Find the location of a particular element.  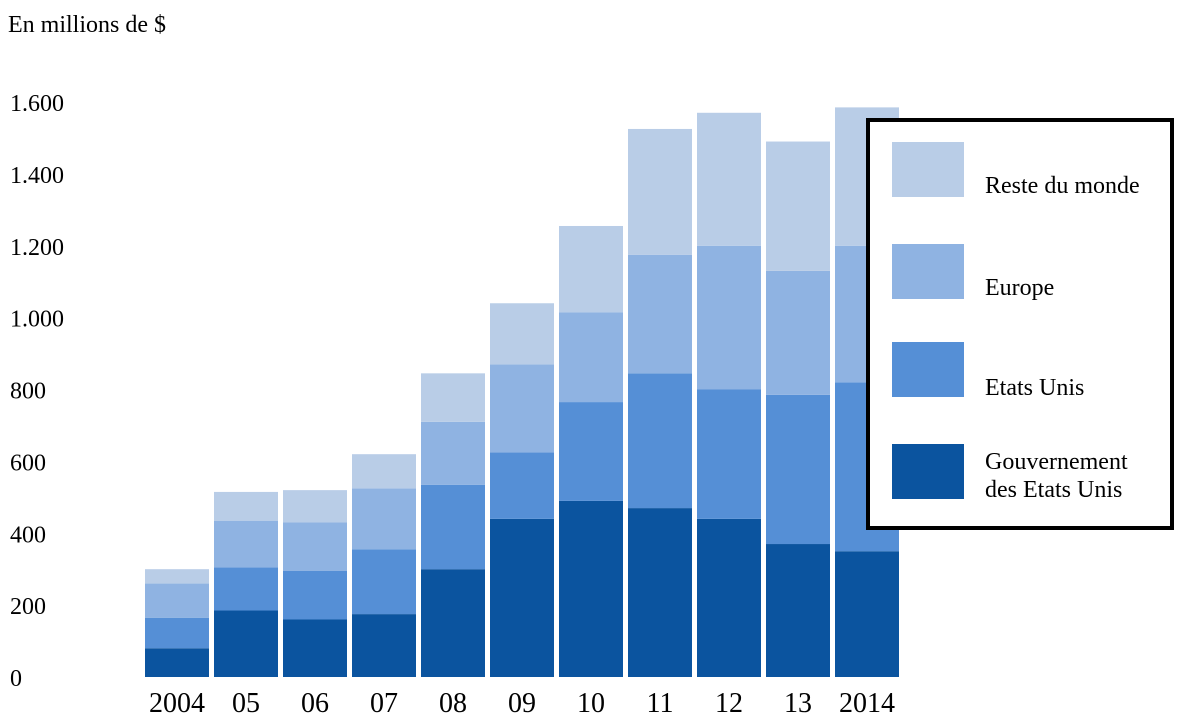

unit-label: En millions de $ is located at coordinates (87, 25).